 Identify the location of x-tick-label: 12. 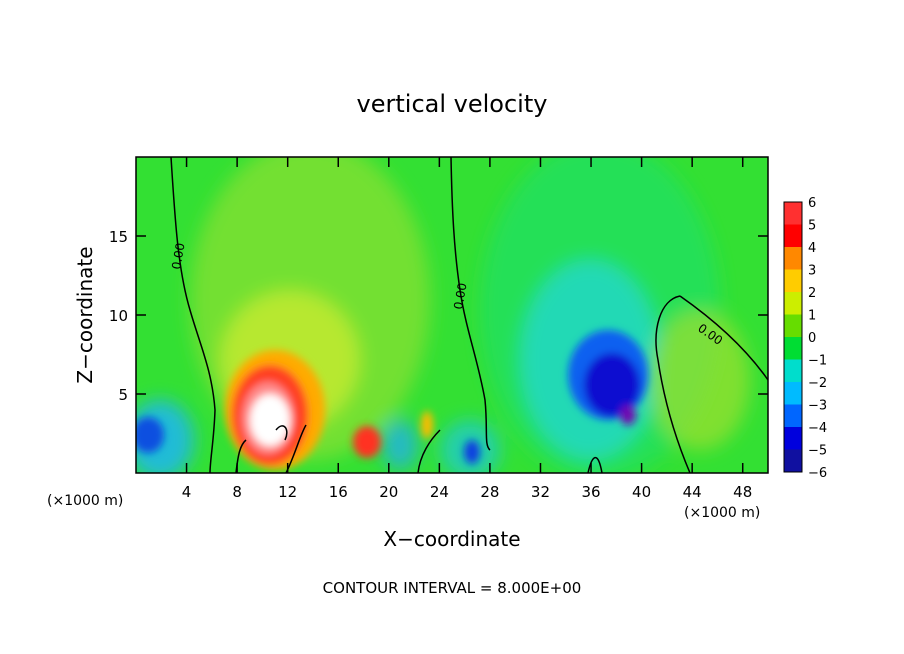
(287, 492).